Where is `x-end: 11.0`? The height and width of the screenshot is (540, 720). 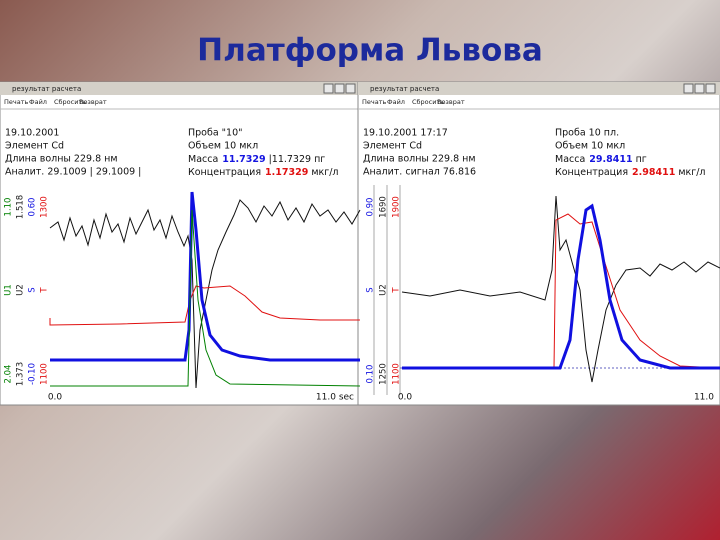 x-end: 11.0 is located at coordinates (704, 398).